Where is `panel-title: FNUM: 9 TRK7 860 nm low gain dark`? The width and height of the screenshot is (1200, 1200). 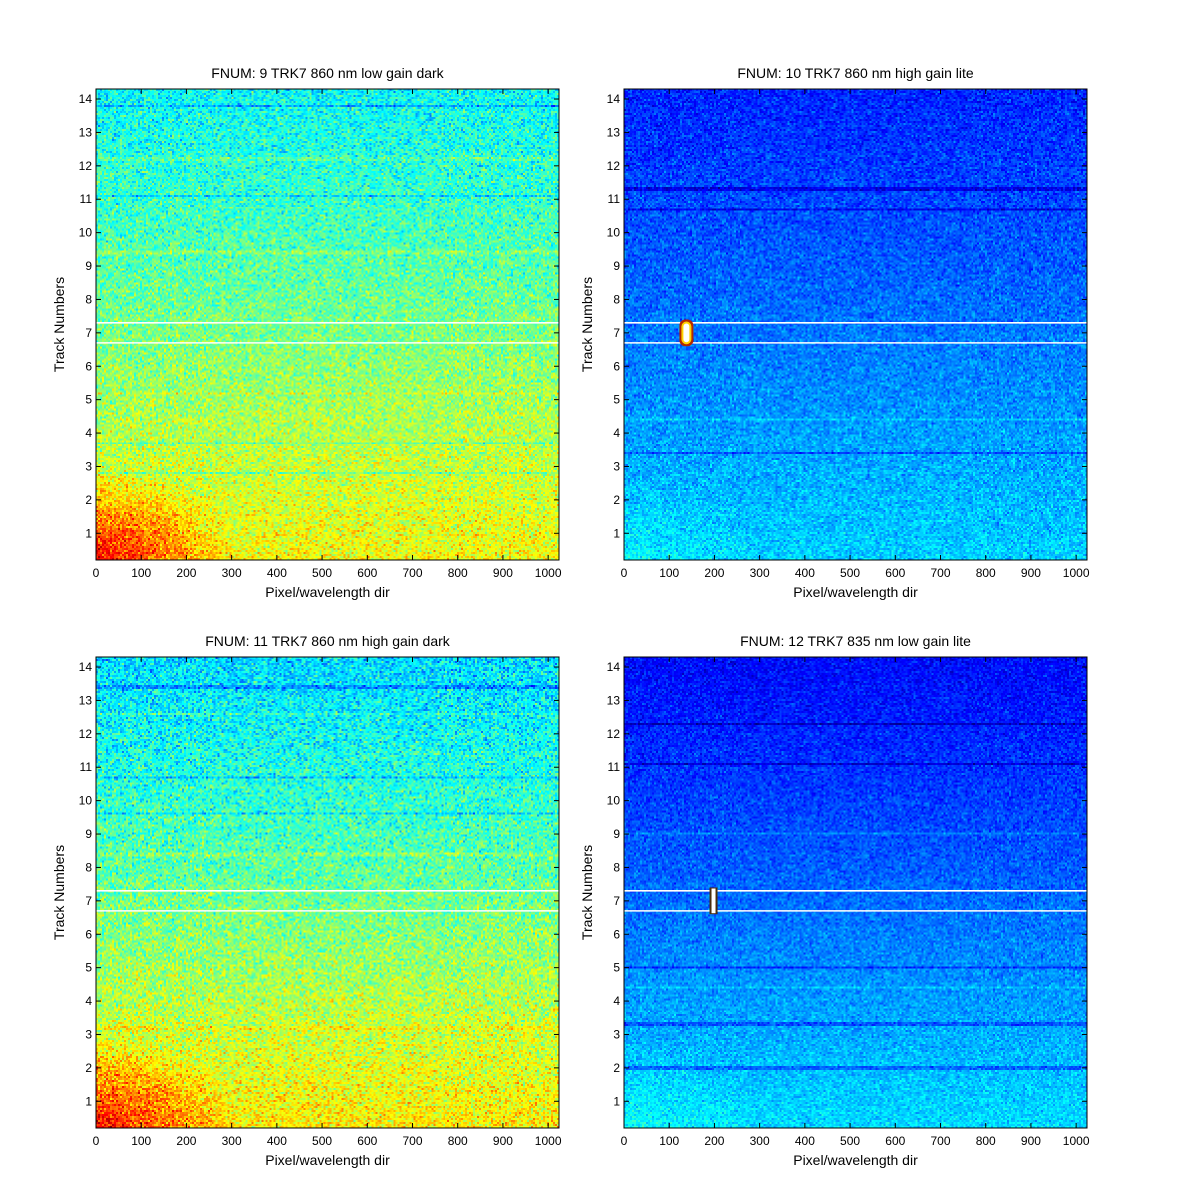 panel-title: FNUM: 9 TRK7 860 nm low gain dark is located at coordinates (327, 73).